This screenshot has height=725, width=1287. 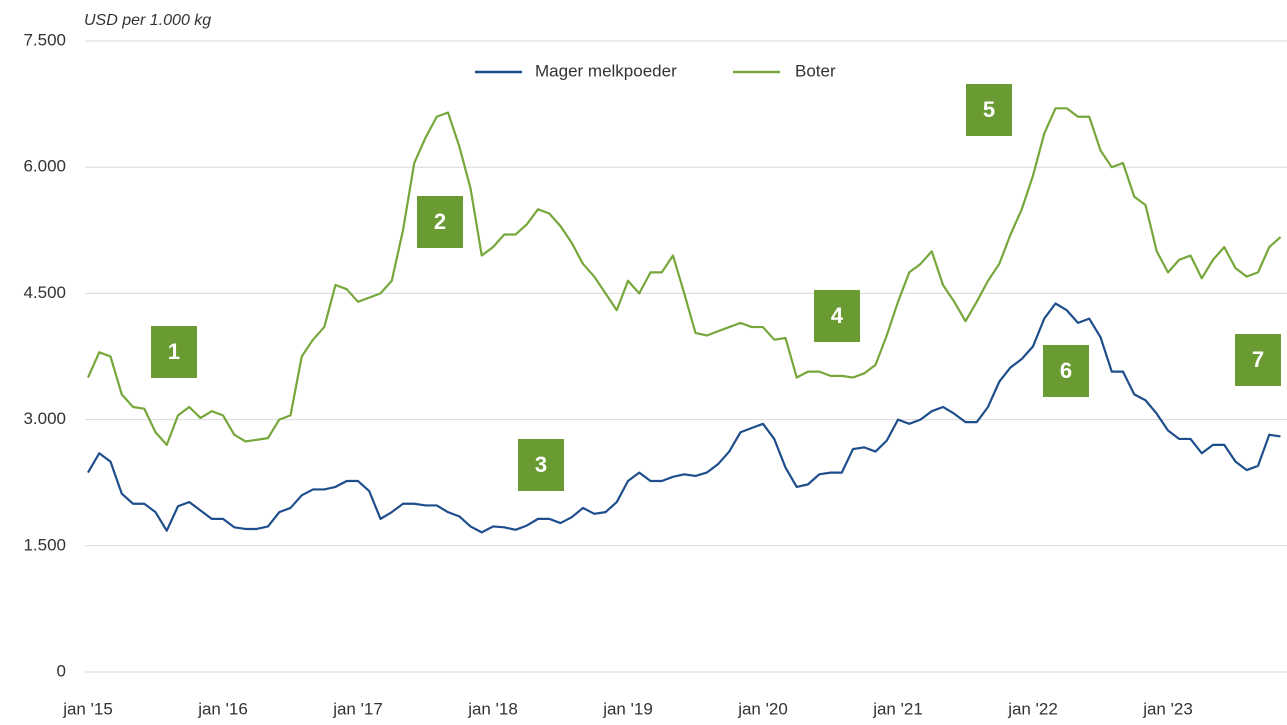 I want to click on annotation-label: 1, so click(x=174, y=351).